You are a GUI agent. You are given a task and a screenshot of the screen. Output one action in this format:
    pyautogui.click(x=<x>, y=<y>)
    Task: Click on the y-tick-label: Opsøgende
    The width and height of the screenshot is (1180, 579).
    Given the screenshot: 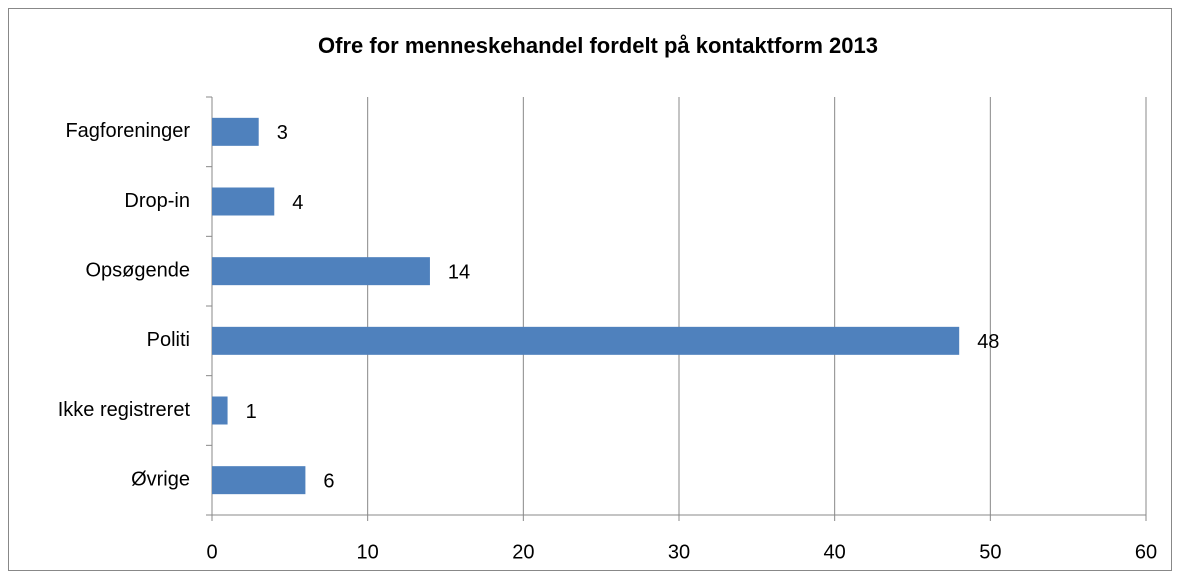 What is the action you would take?
    pyautogui.click(x=137, y=270)
    